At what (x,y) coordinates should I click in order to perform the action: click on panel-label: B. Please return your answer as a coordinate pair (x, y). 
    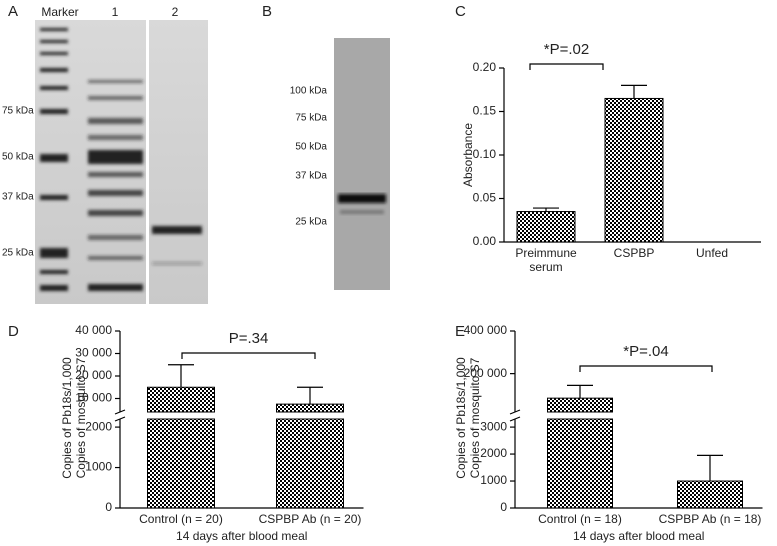
    Looking at the image, I should click on (267, 11).